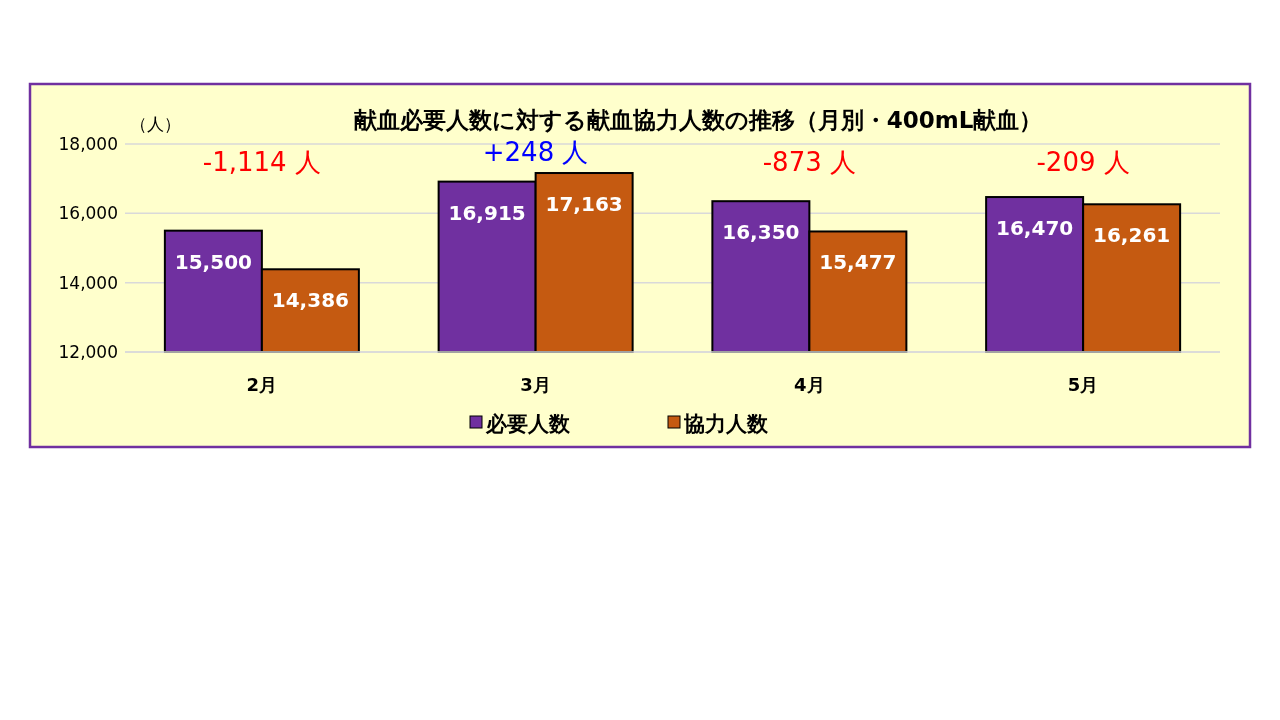 This screenshot has height=720, width=1280. I want to click on data-label: 15,500, so click(213, 261).